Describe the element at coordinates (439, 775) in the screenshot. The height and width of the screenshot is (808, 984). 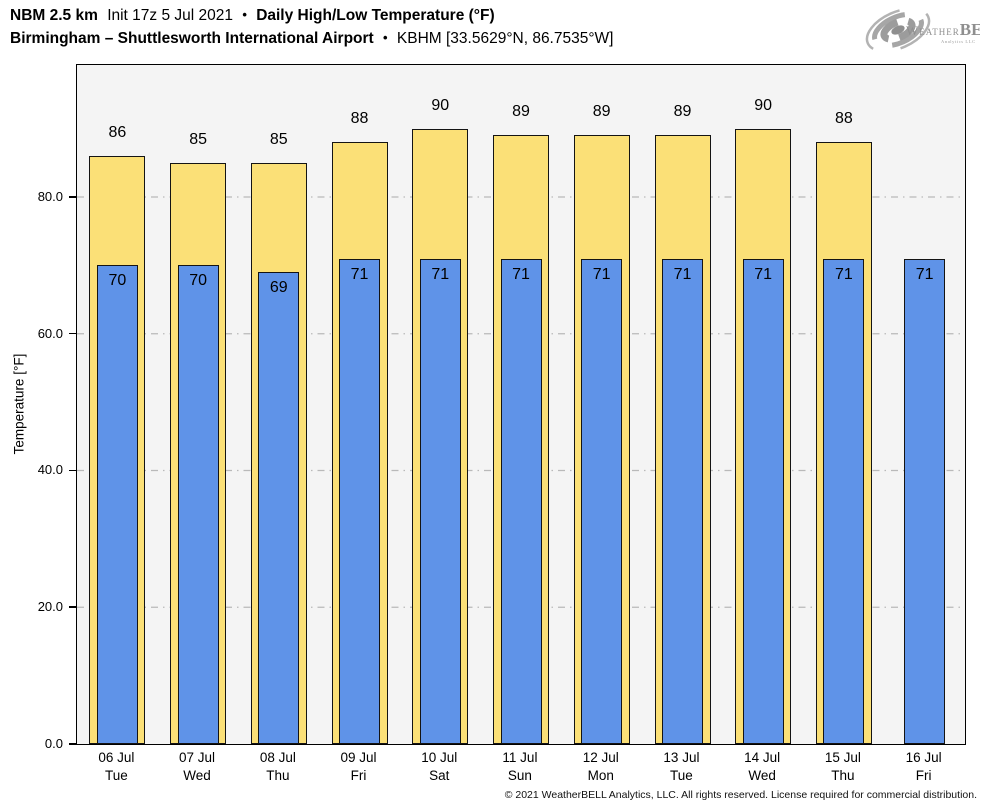
I see `x-tick-dow: Sat` at that location.